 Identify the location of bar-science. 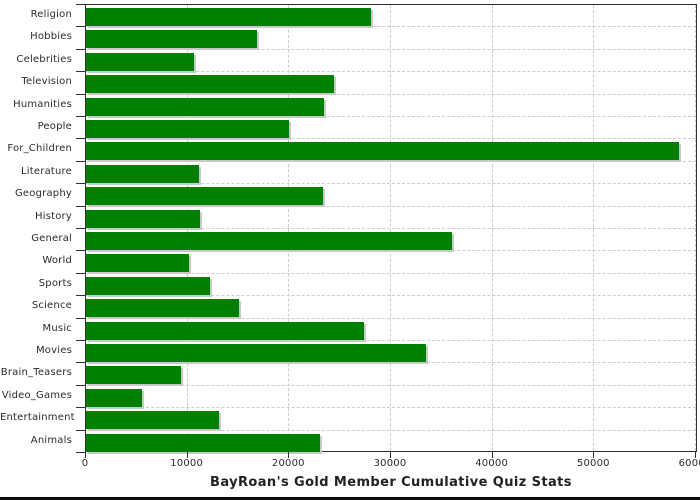
(162, 308).